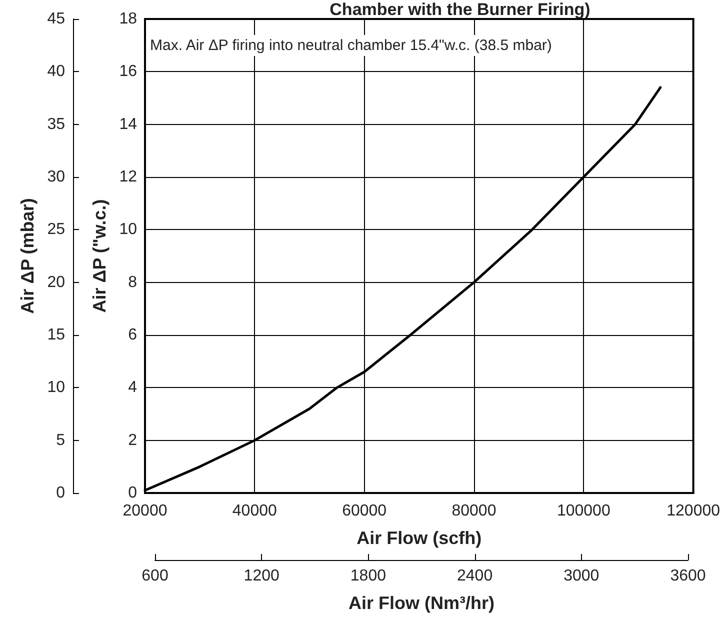 This screenshot has width=723, height=619. Describe the element at coordinates (133, 335) in the screenshot. I see `y-tick-label: 6` at that location.